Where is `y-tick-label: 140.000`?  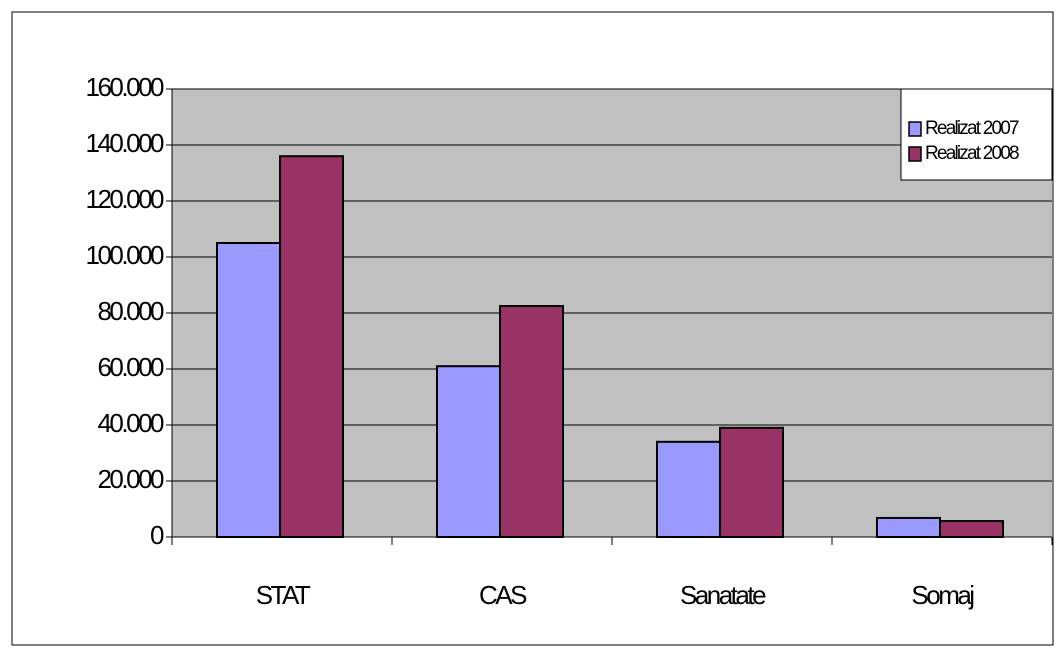 y-tick-label: 140.000 is located at coordinates (125, 143).